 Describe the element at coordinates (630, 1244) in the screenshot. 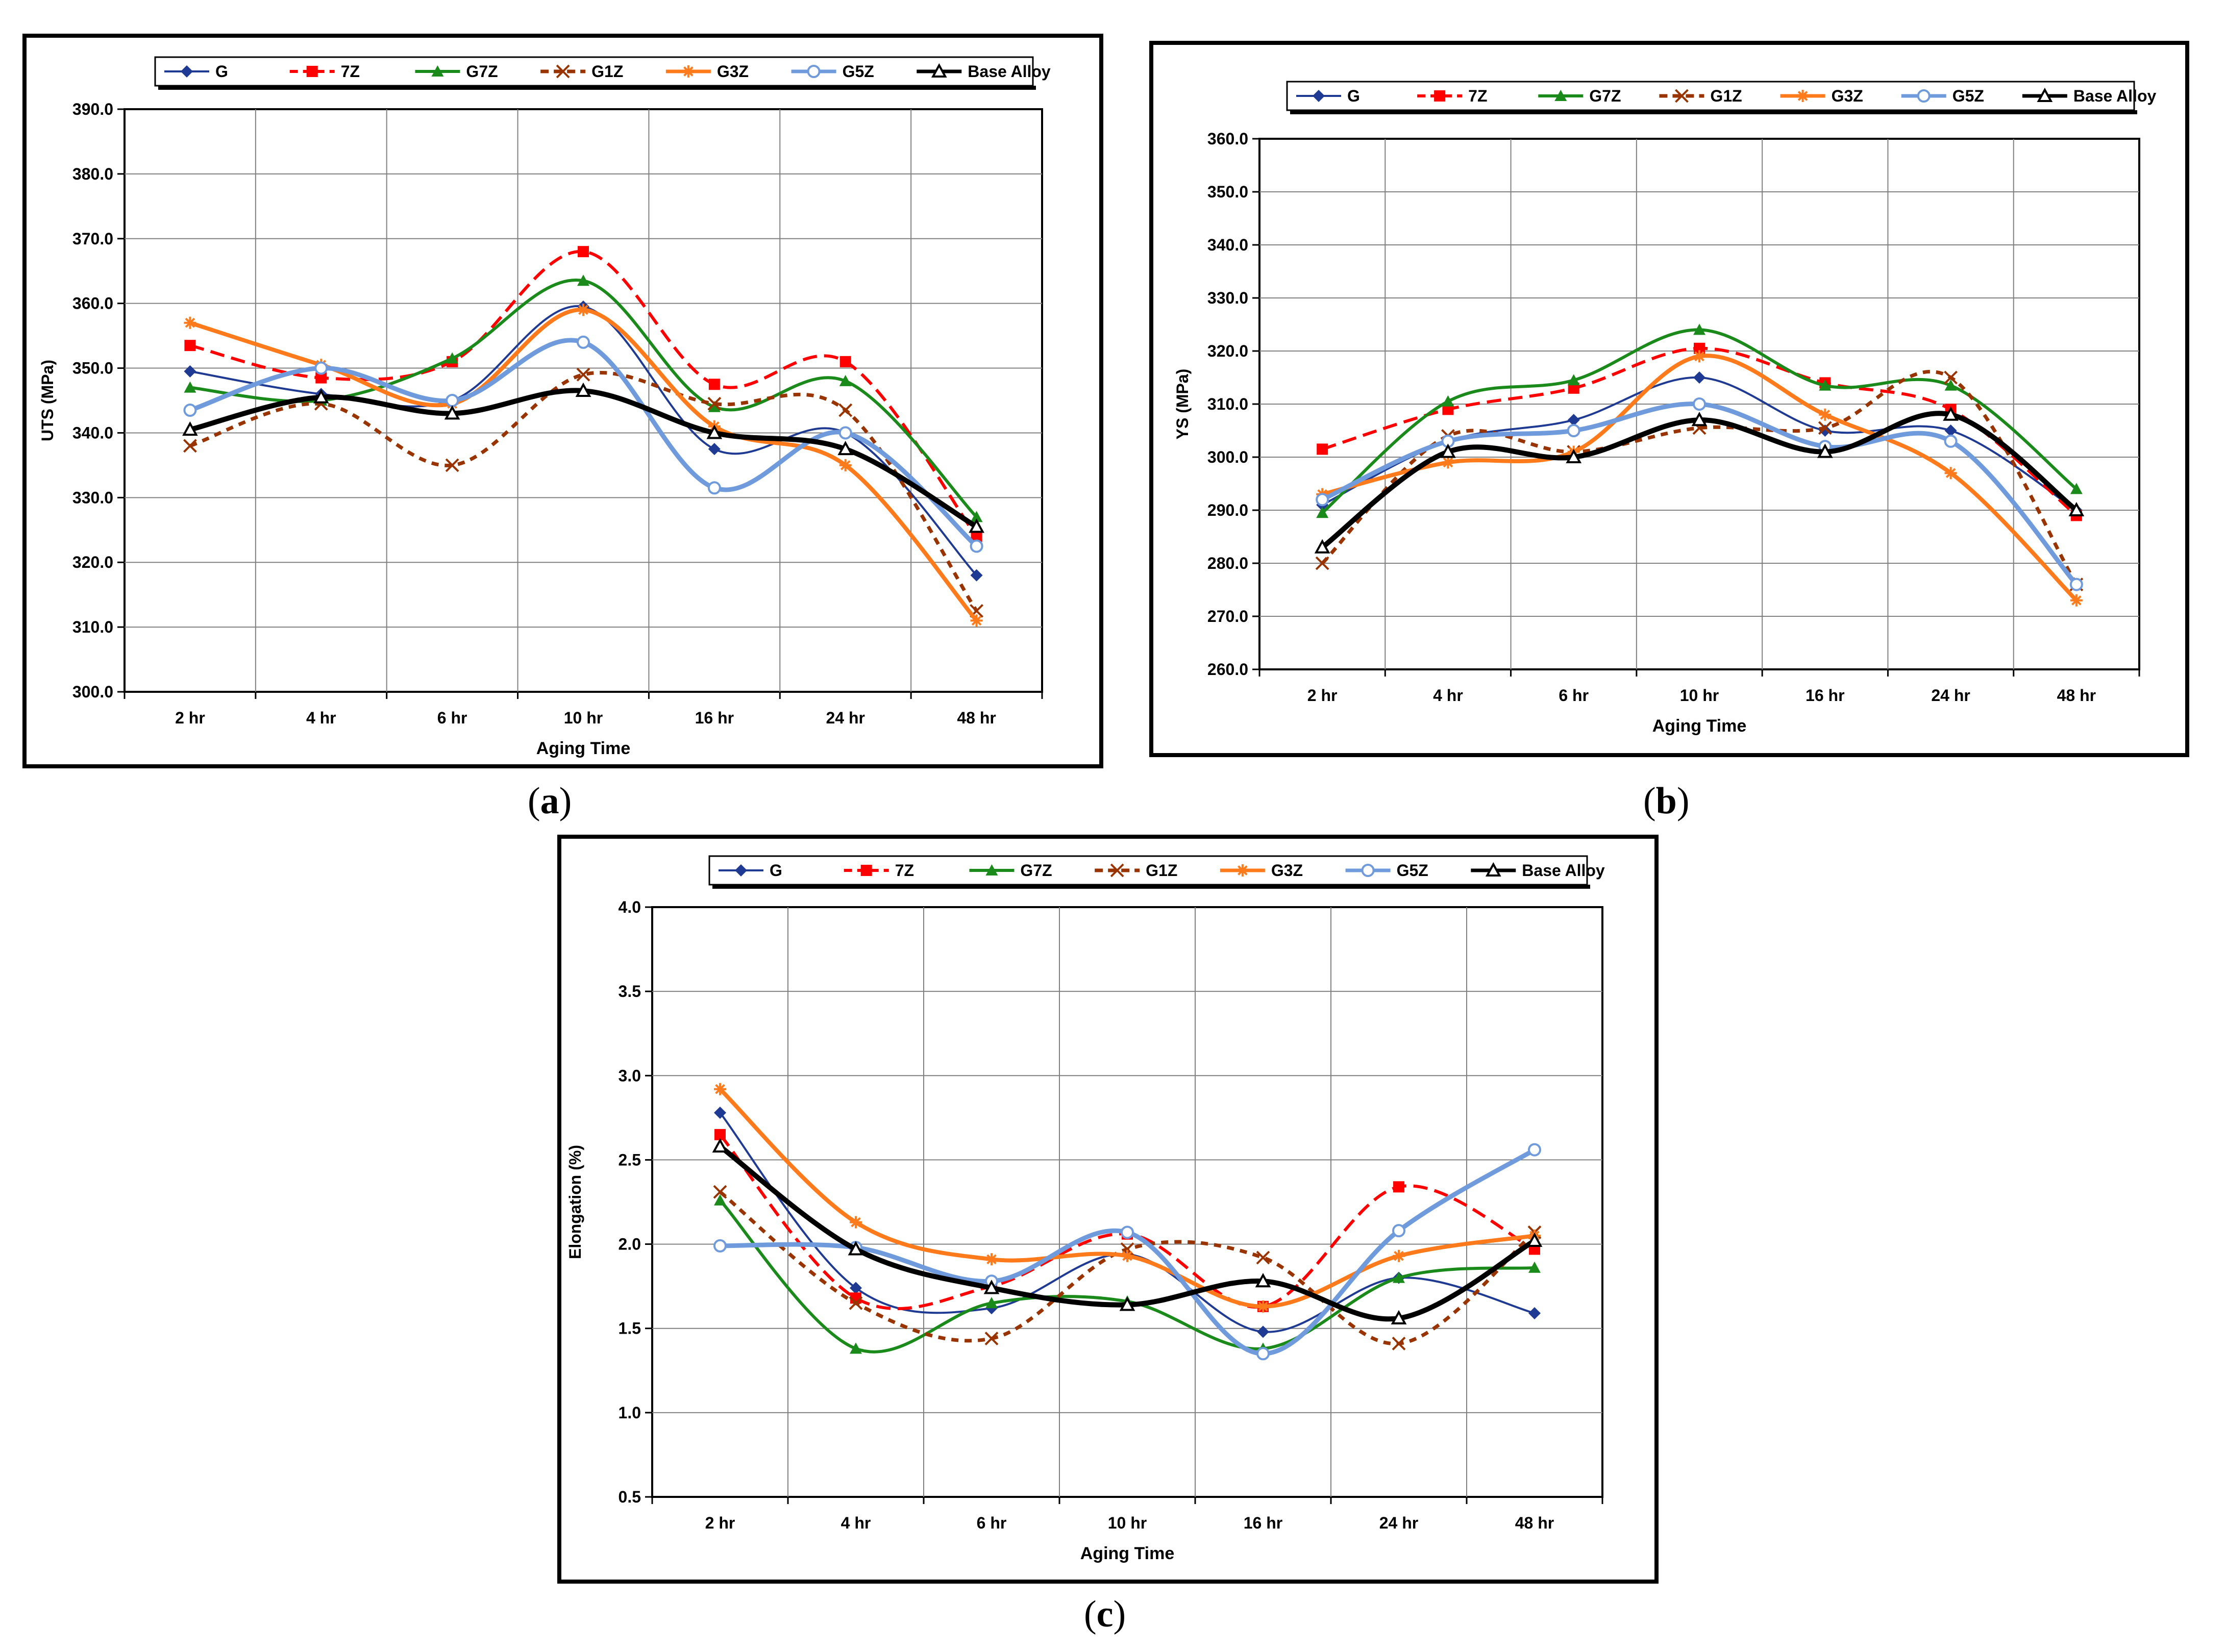

I see `y-tick-label: 2.0` at that location.